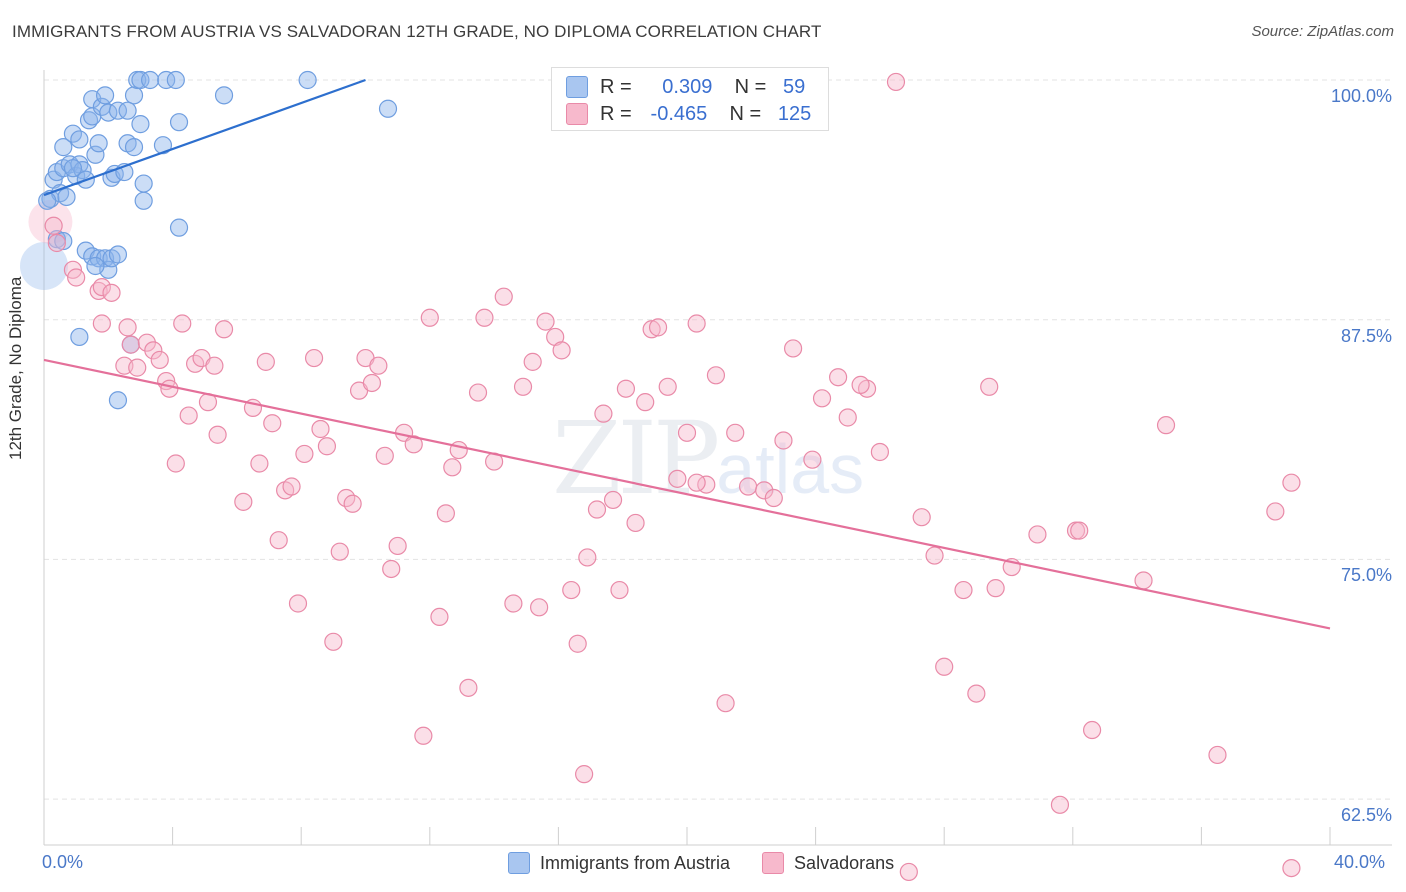  What do you see at coordinates (794, 113) in the screenshot?
I see `legend-n-value: 125` at bounding box center [794, 113].